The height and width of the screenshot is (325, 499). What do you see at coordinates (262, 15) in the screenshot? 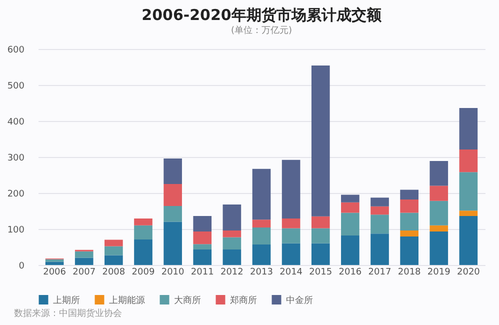
I see `chart-title: 2006-2020年期货市场累计成交额` at bounding box center [262, 15].